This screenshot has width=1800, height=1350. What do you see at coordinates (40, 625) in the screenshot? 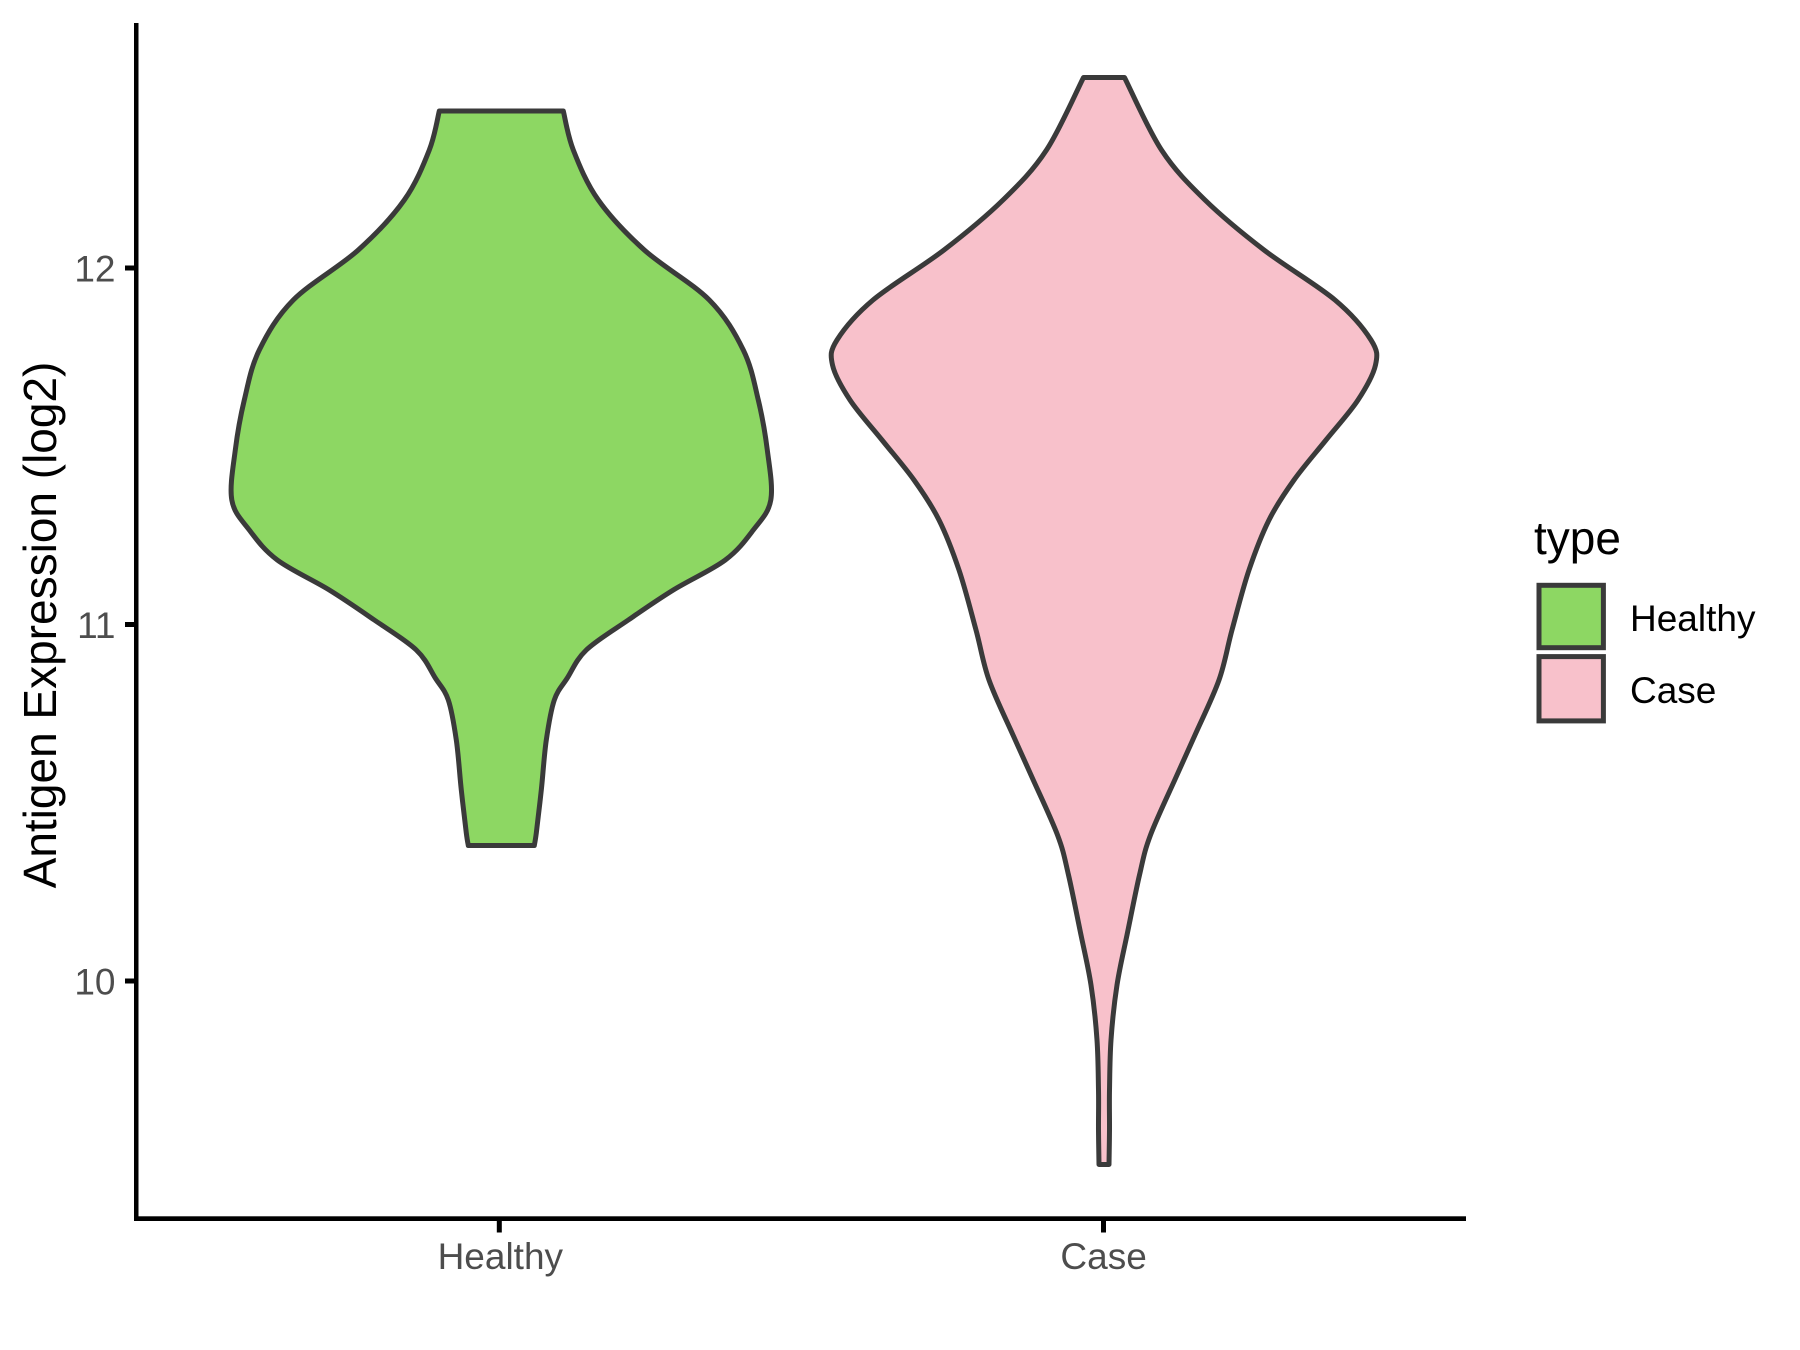
I see `svg-text: Antigen Expression (log2)` at bounding box center [40, 625].